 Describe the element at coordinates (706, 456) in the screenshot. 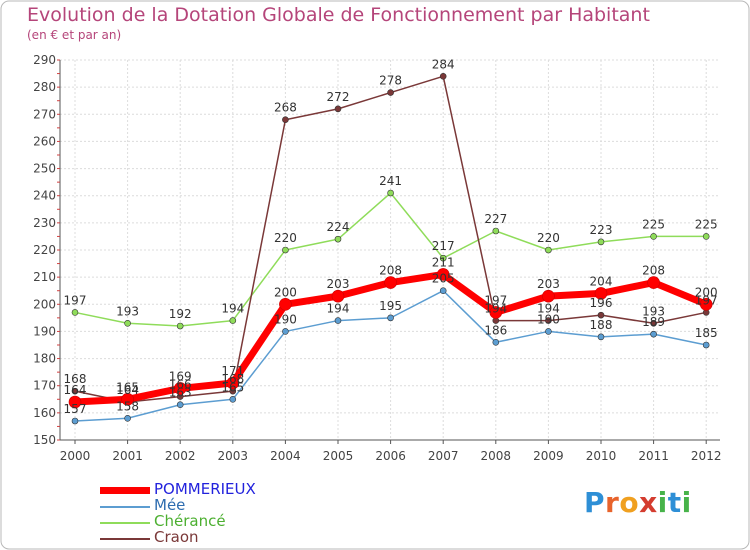

I see `x-tick-label: 2012` at that location.